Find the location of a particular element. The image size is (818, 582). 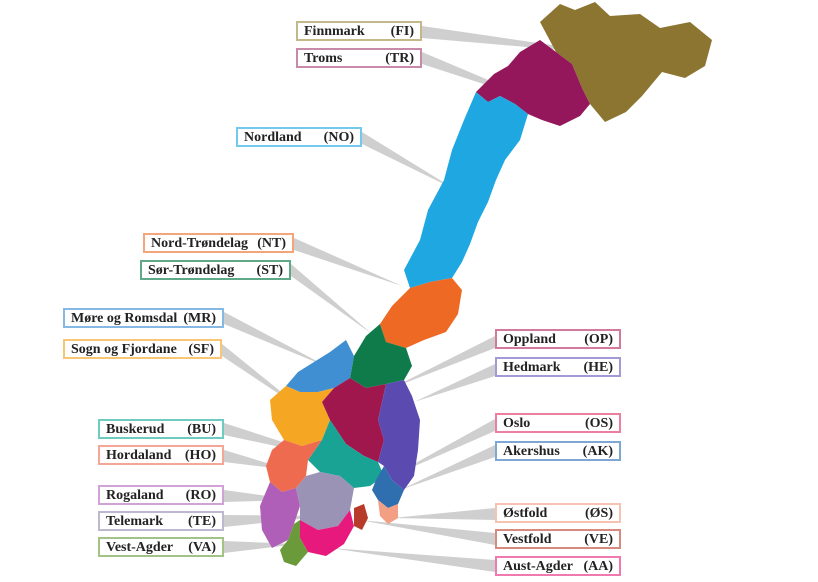

label-hordaland: Hordaland (HO) is located at coordinates (161, 455).